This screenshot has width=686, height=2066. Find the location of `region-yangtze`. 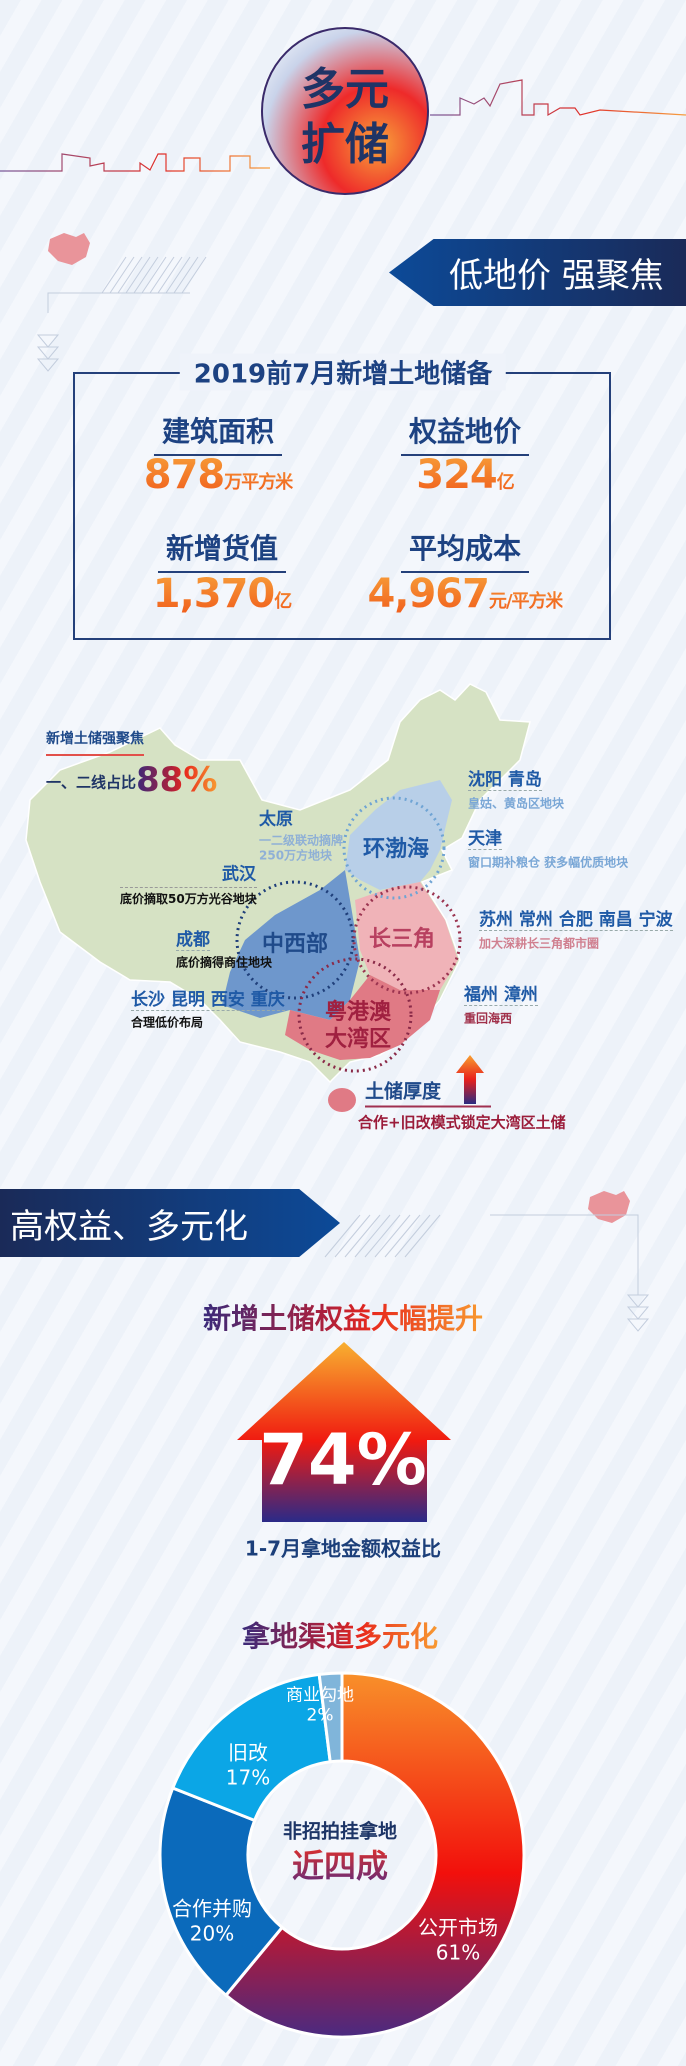

region-yangtze is located at coordinates (406, 936).